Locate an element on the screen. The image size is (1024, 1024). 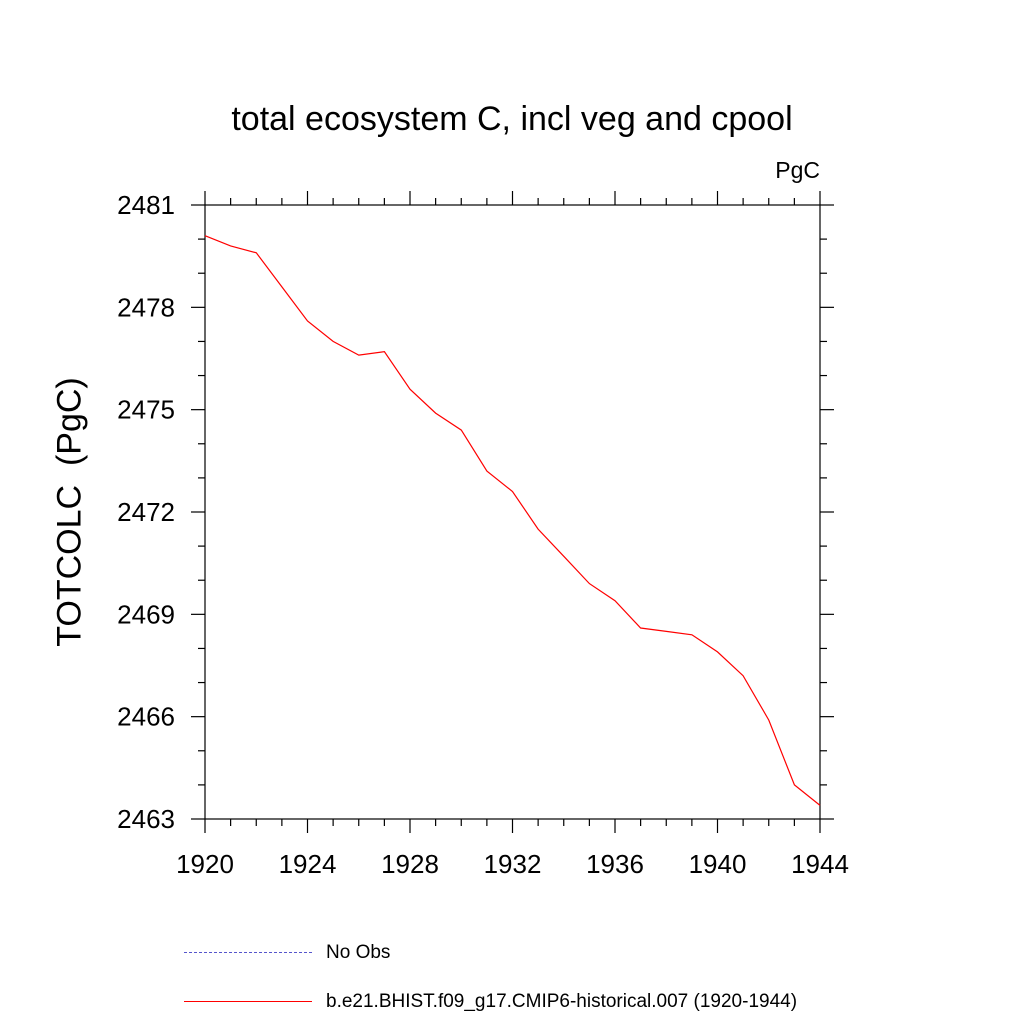
y-tick-label: 2466 is located at coordinates (146, 717).